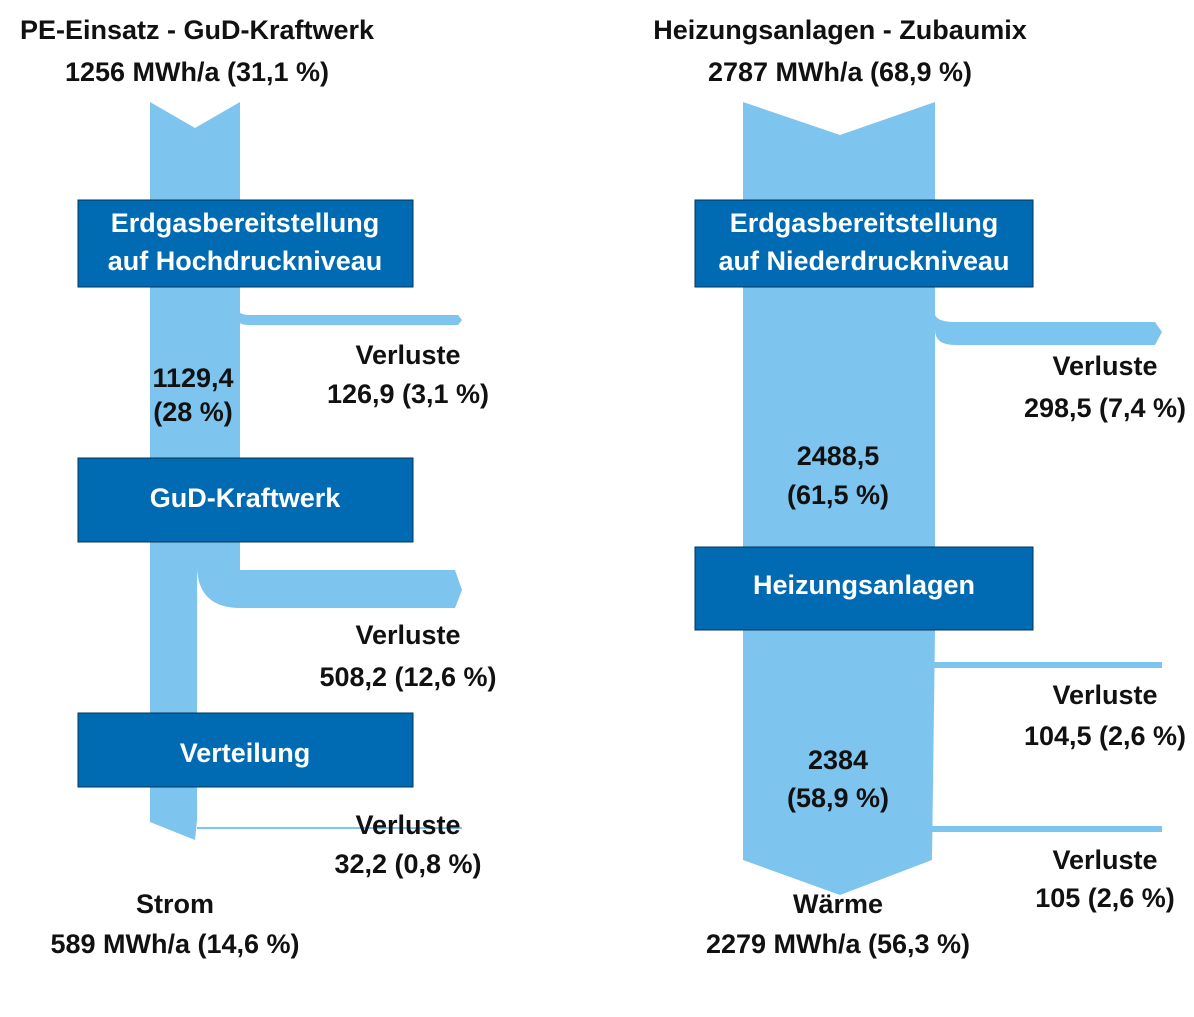 Image resolution: width=1194 pixels, height=1017 pixels. I want to click on loss-label: 105 (2,6 %), so click(1105, 898).